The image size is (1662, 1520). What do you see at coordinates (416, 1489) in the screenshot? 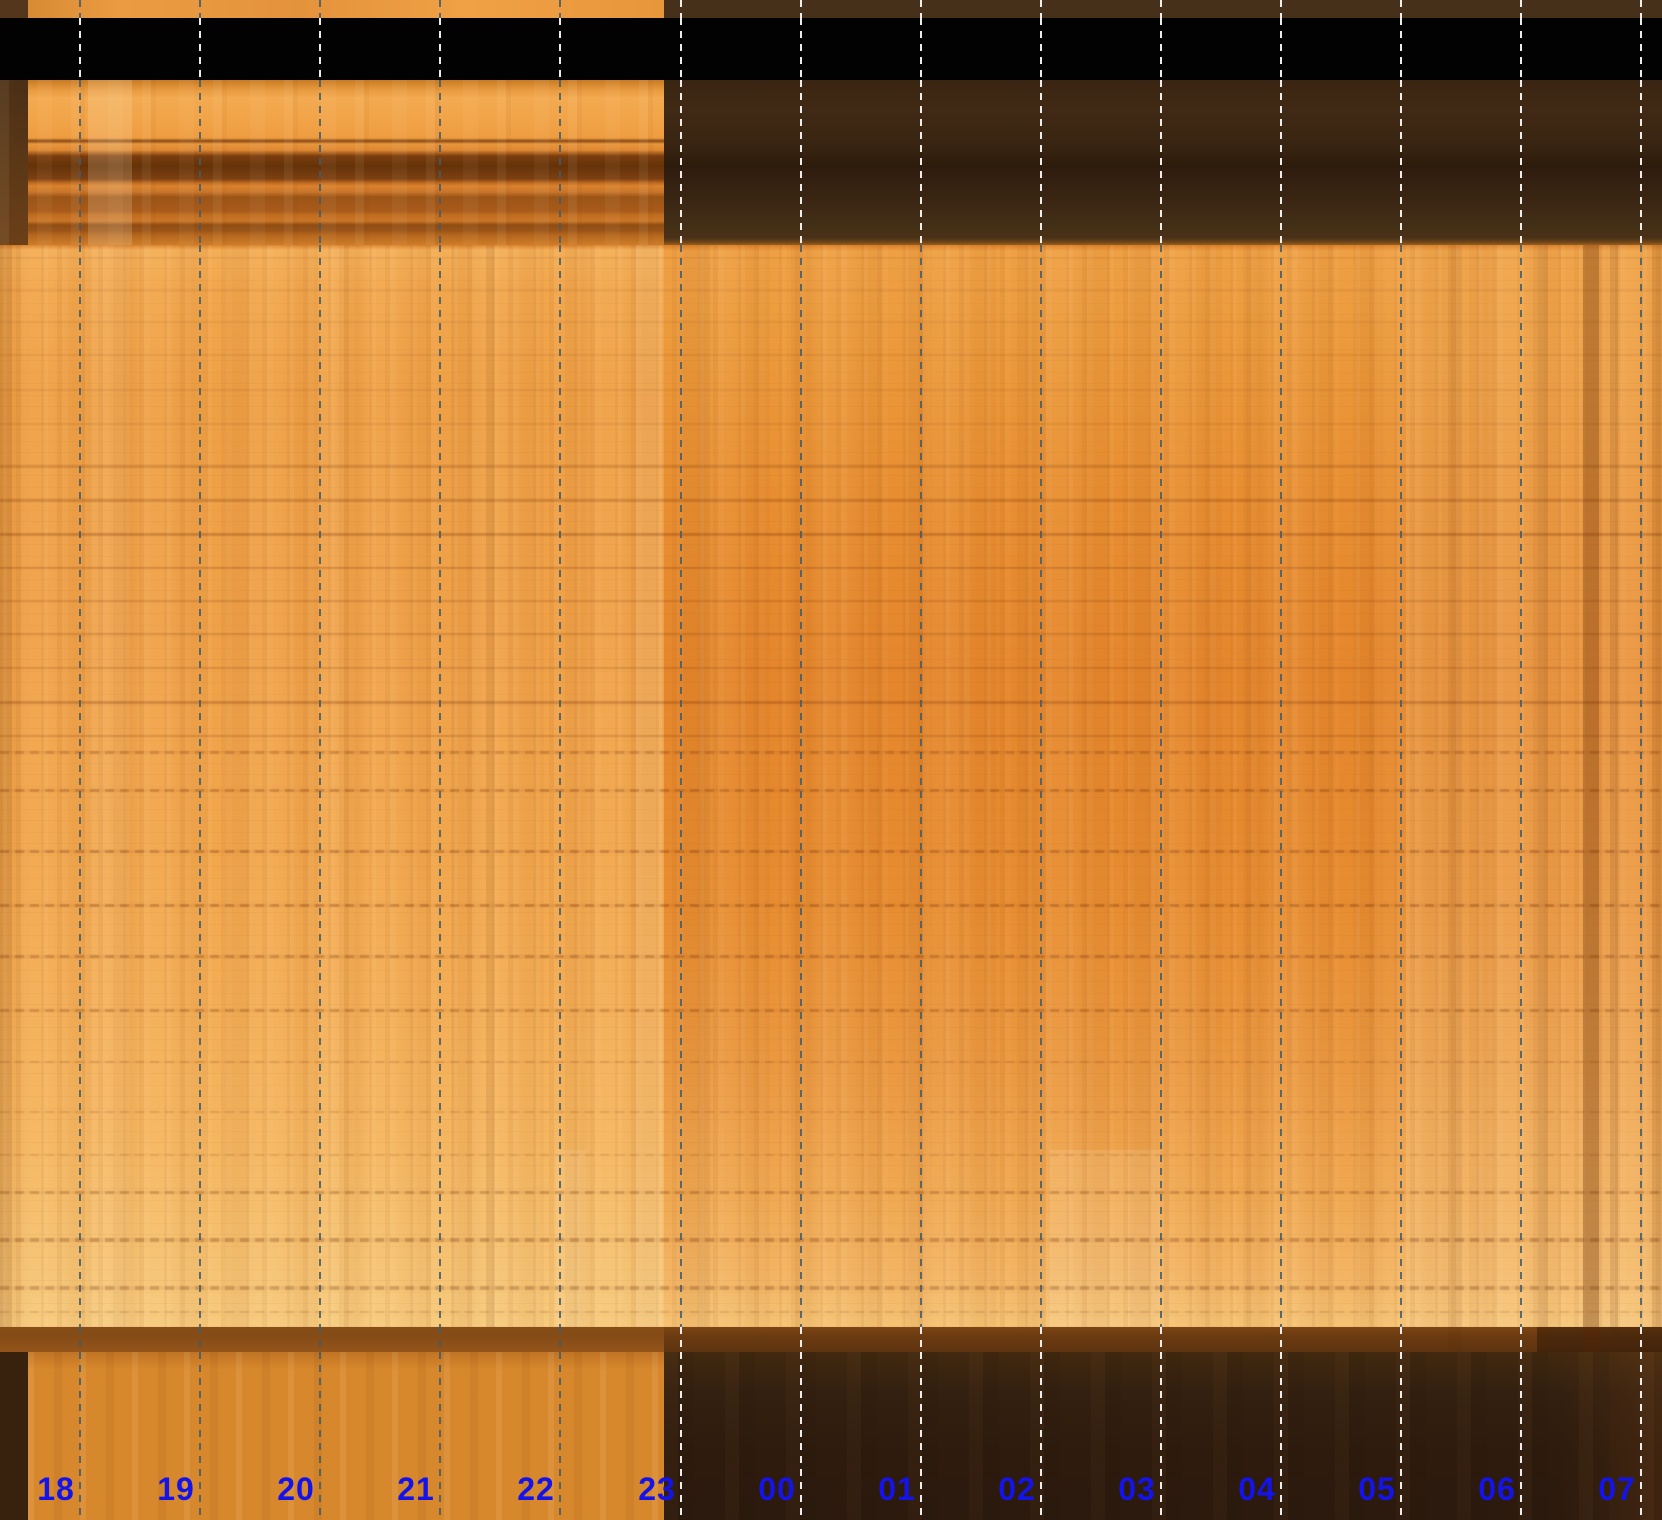
I see `hour-label-21: 21` at bounding box center [416, 1489].